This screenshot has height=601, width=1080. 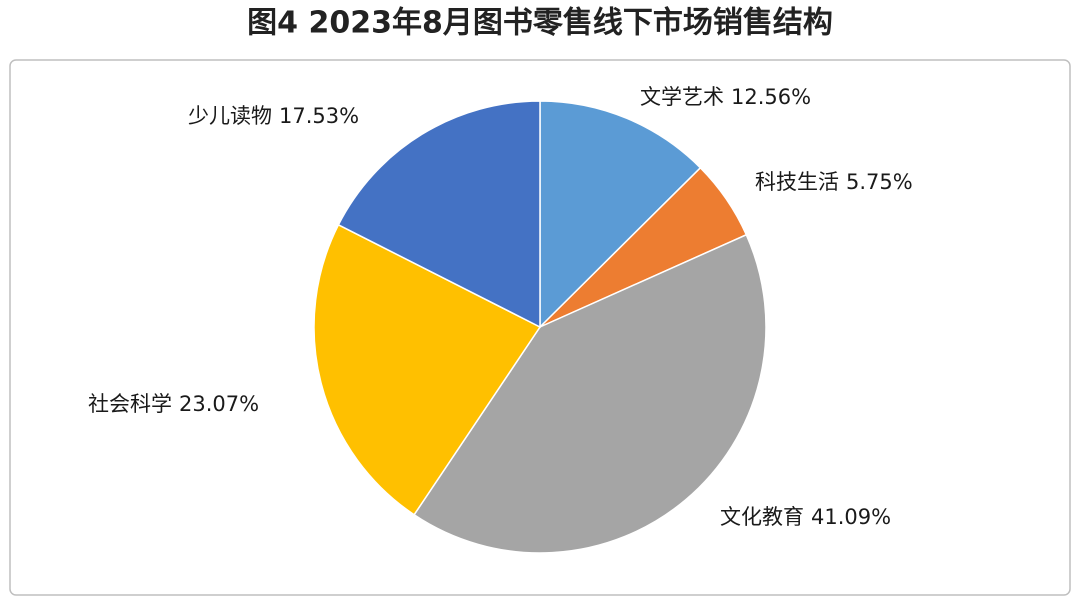 I want to click on chart-title: 图4 2023年8月图书零售线下市场销售结构, so click(x=540, y=23).